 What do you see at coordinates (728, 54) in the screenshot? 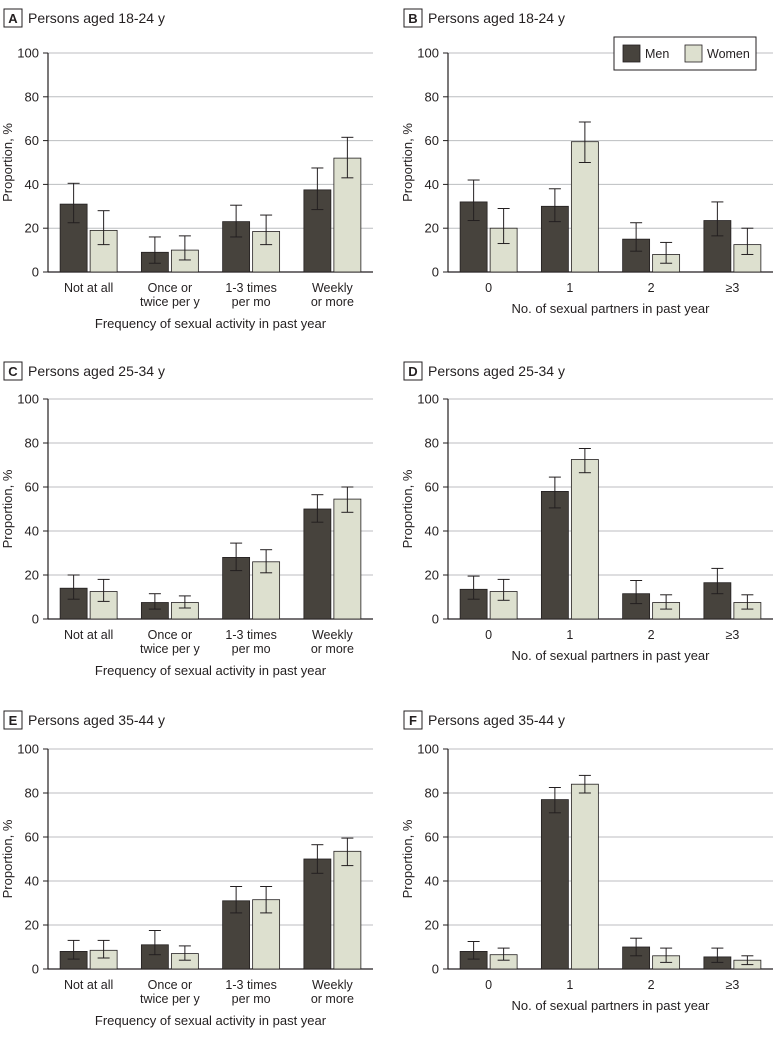
I see `legend-label-women: Women` at bounding box center [728, 54].